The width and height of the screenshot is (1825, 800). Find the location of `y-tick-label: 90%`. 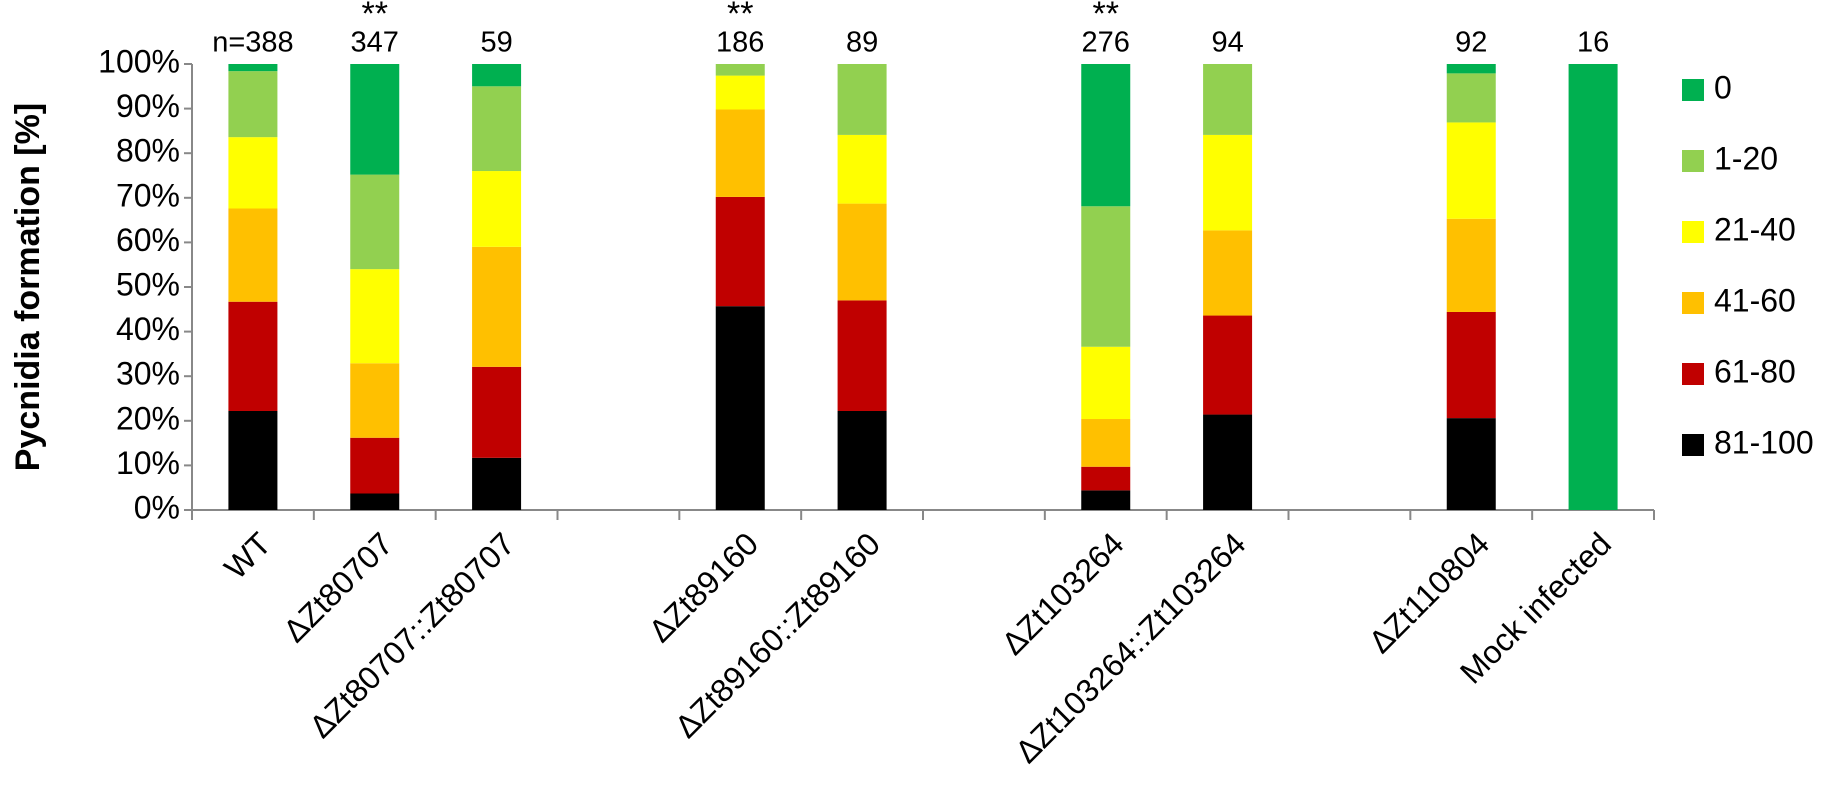

y-tick-label: 90% is located at coordinates (148, 106).